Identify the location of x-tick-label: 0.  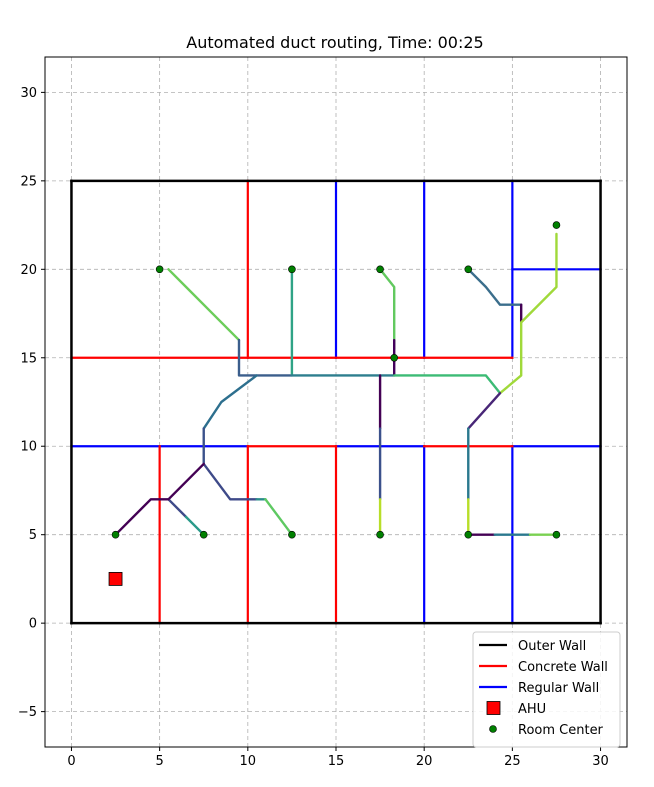
(71, 761).